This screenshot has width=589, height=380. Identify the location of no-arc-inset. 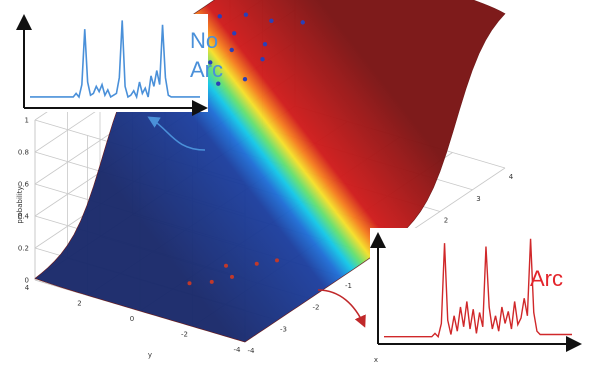
(112, 65).